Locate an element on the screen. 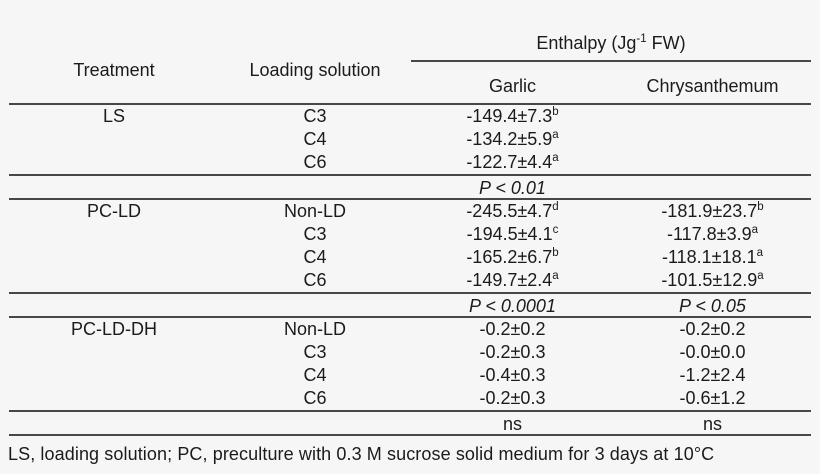  table-row: C4 -0.4±0.3 -1.2±2.4 is located at coordinates (410, 375).